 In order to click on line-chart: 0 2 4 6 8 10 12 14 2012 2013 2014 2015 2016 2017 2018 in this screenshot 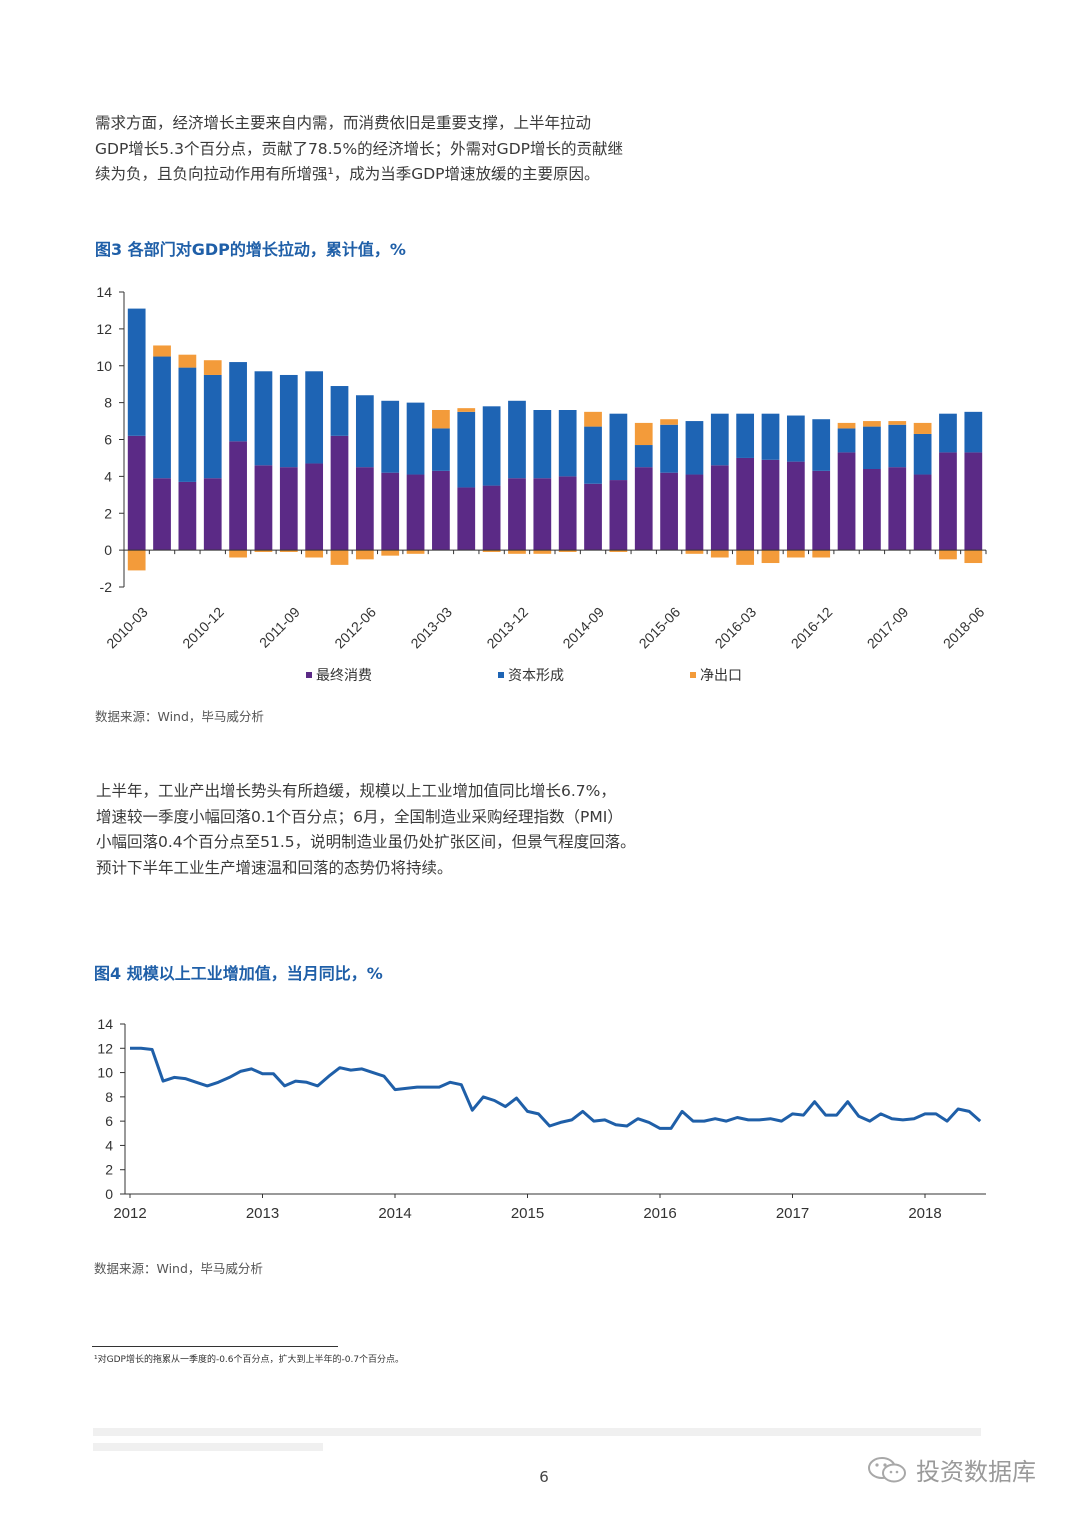, I will do `click(541, 1119)`.